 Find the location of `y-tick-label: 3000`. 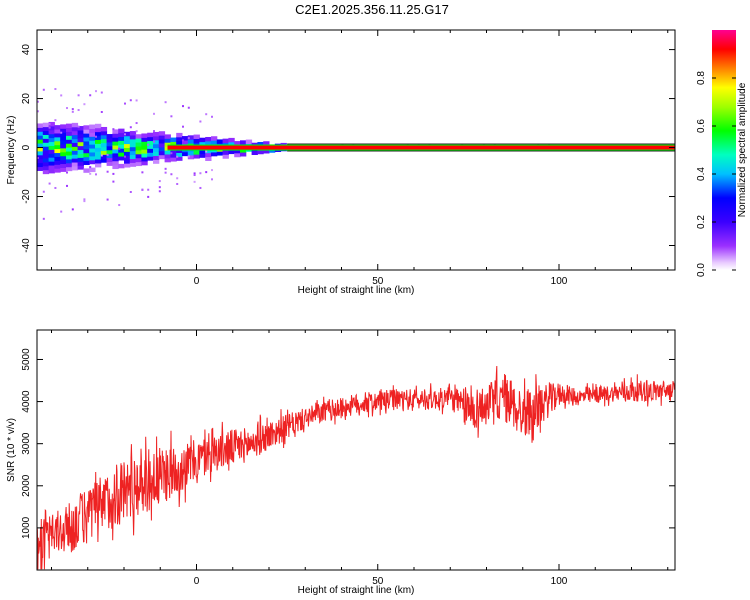

y-tick-label: 3000 is located at coordinates (26, 443).